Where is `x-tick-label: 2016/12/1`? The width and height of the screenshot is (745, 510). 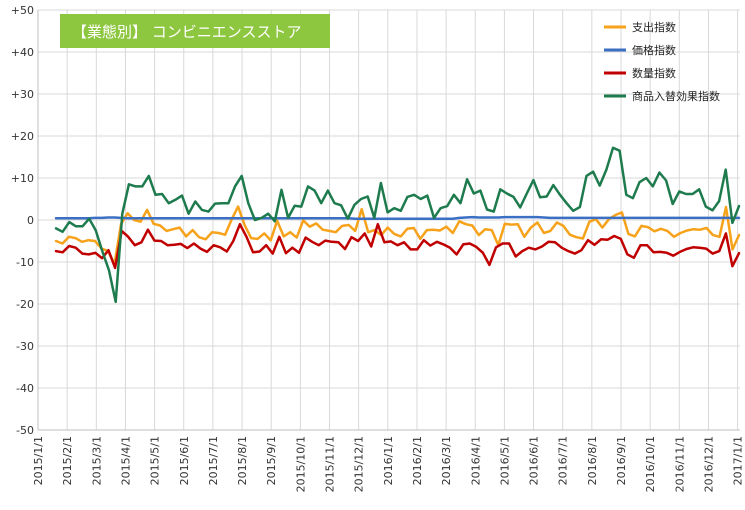 x-tick-label: 2016/12/1 is located at coordinates (708, 464).